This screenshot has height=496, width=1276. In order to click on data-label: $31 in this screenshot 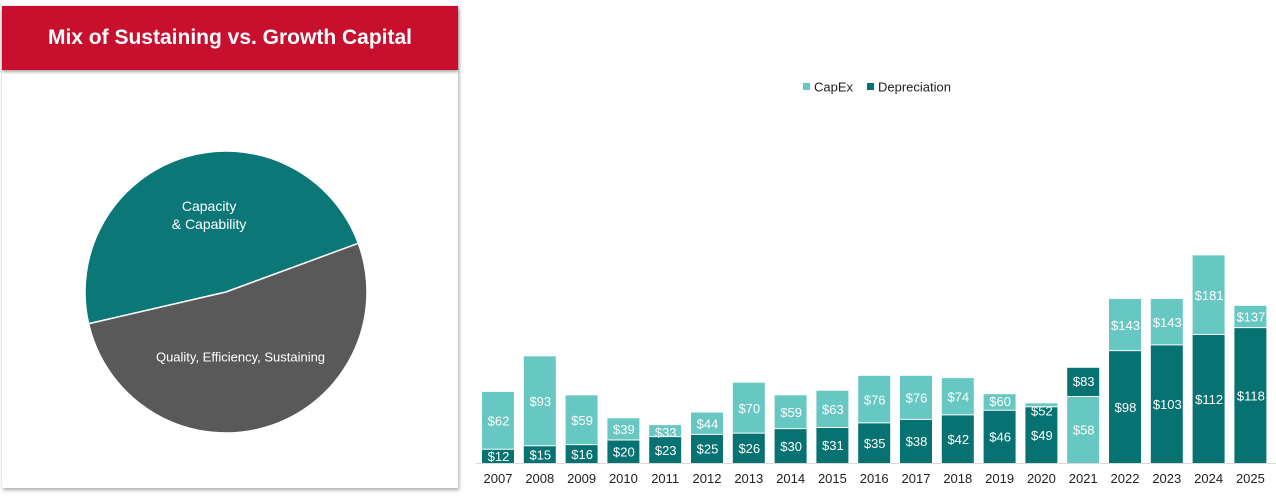, I will do `click(833, 445)`.